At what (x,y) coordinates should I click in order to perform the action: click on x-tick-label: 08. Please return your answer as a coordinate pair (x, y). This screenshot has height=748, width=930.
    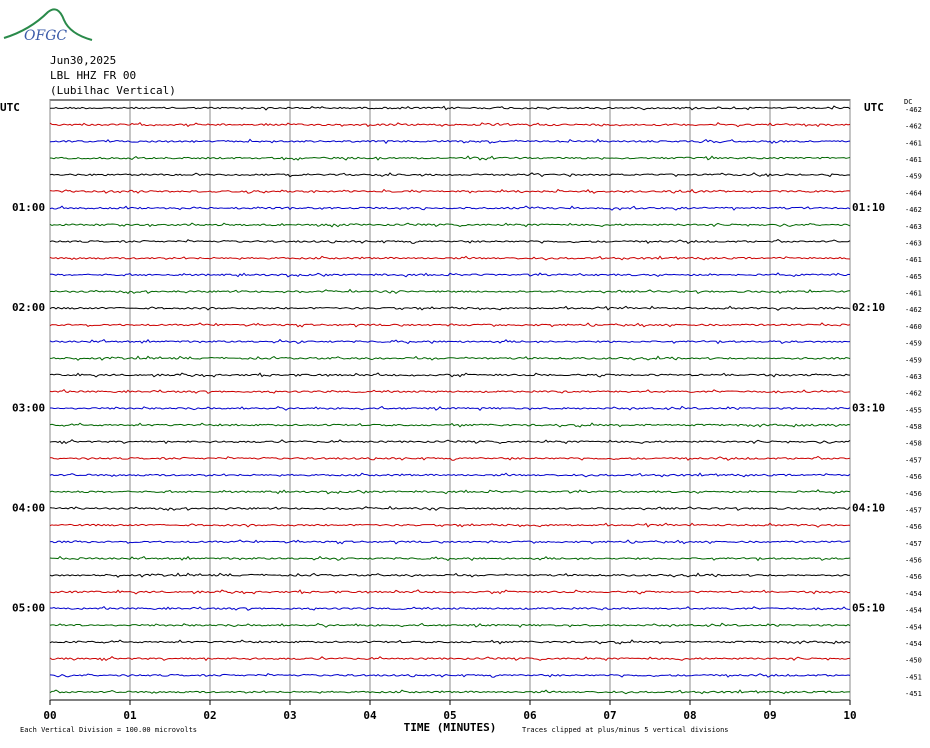
    Looking at the image, I should click on (689, 715).